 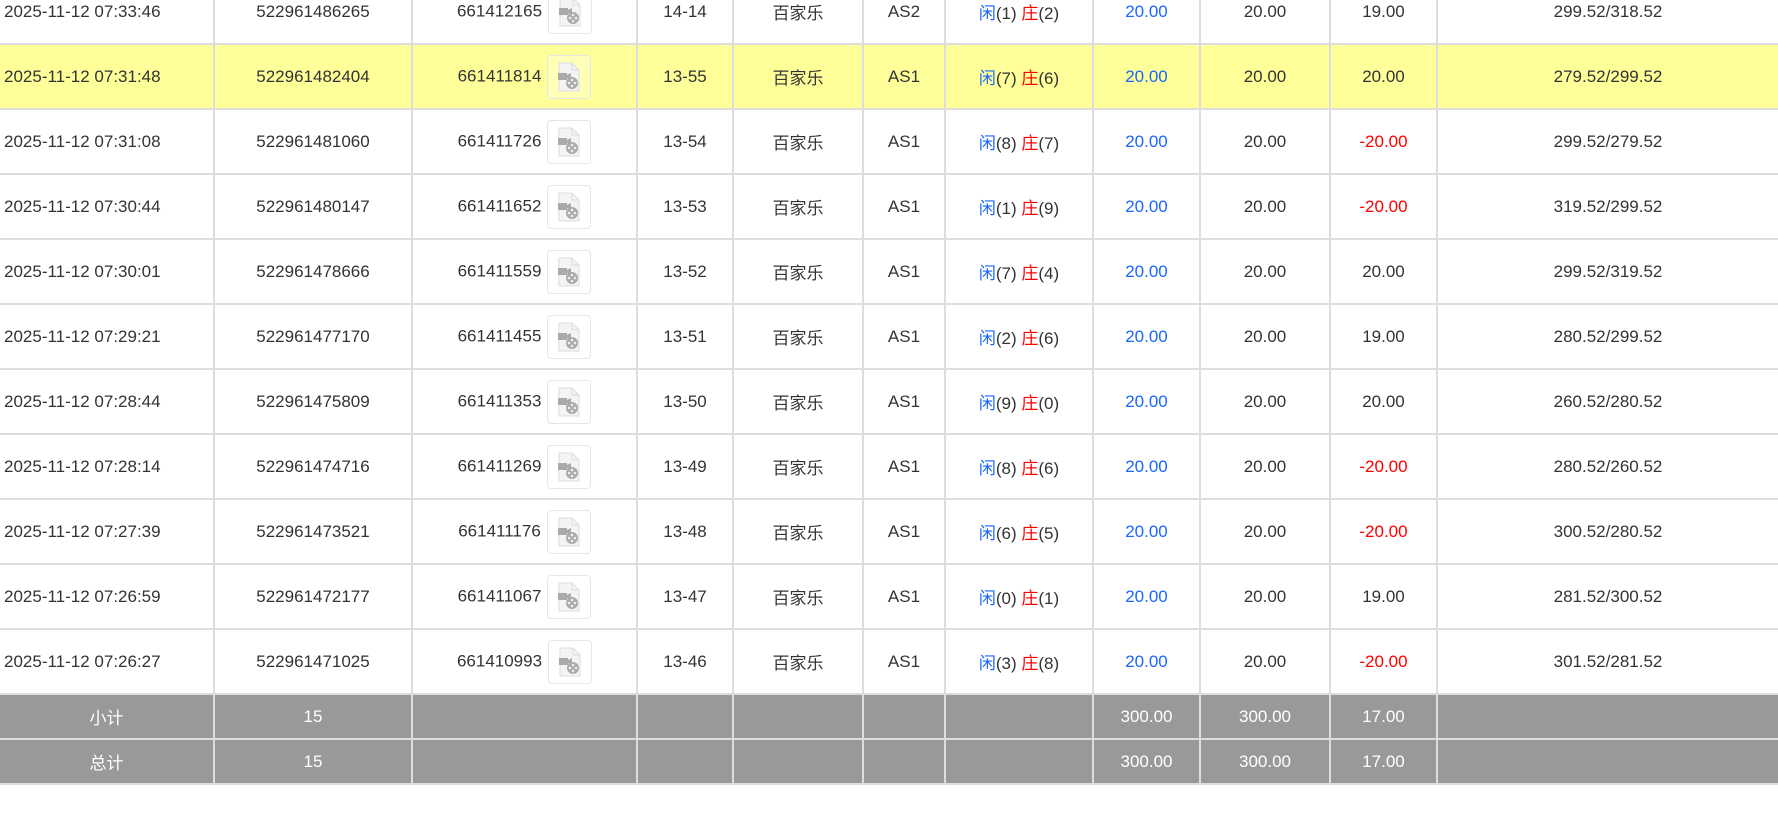 I want to click on subtotal-row: 小计 15 300.00 300.00 17.00, so click(x=889, y=716).